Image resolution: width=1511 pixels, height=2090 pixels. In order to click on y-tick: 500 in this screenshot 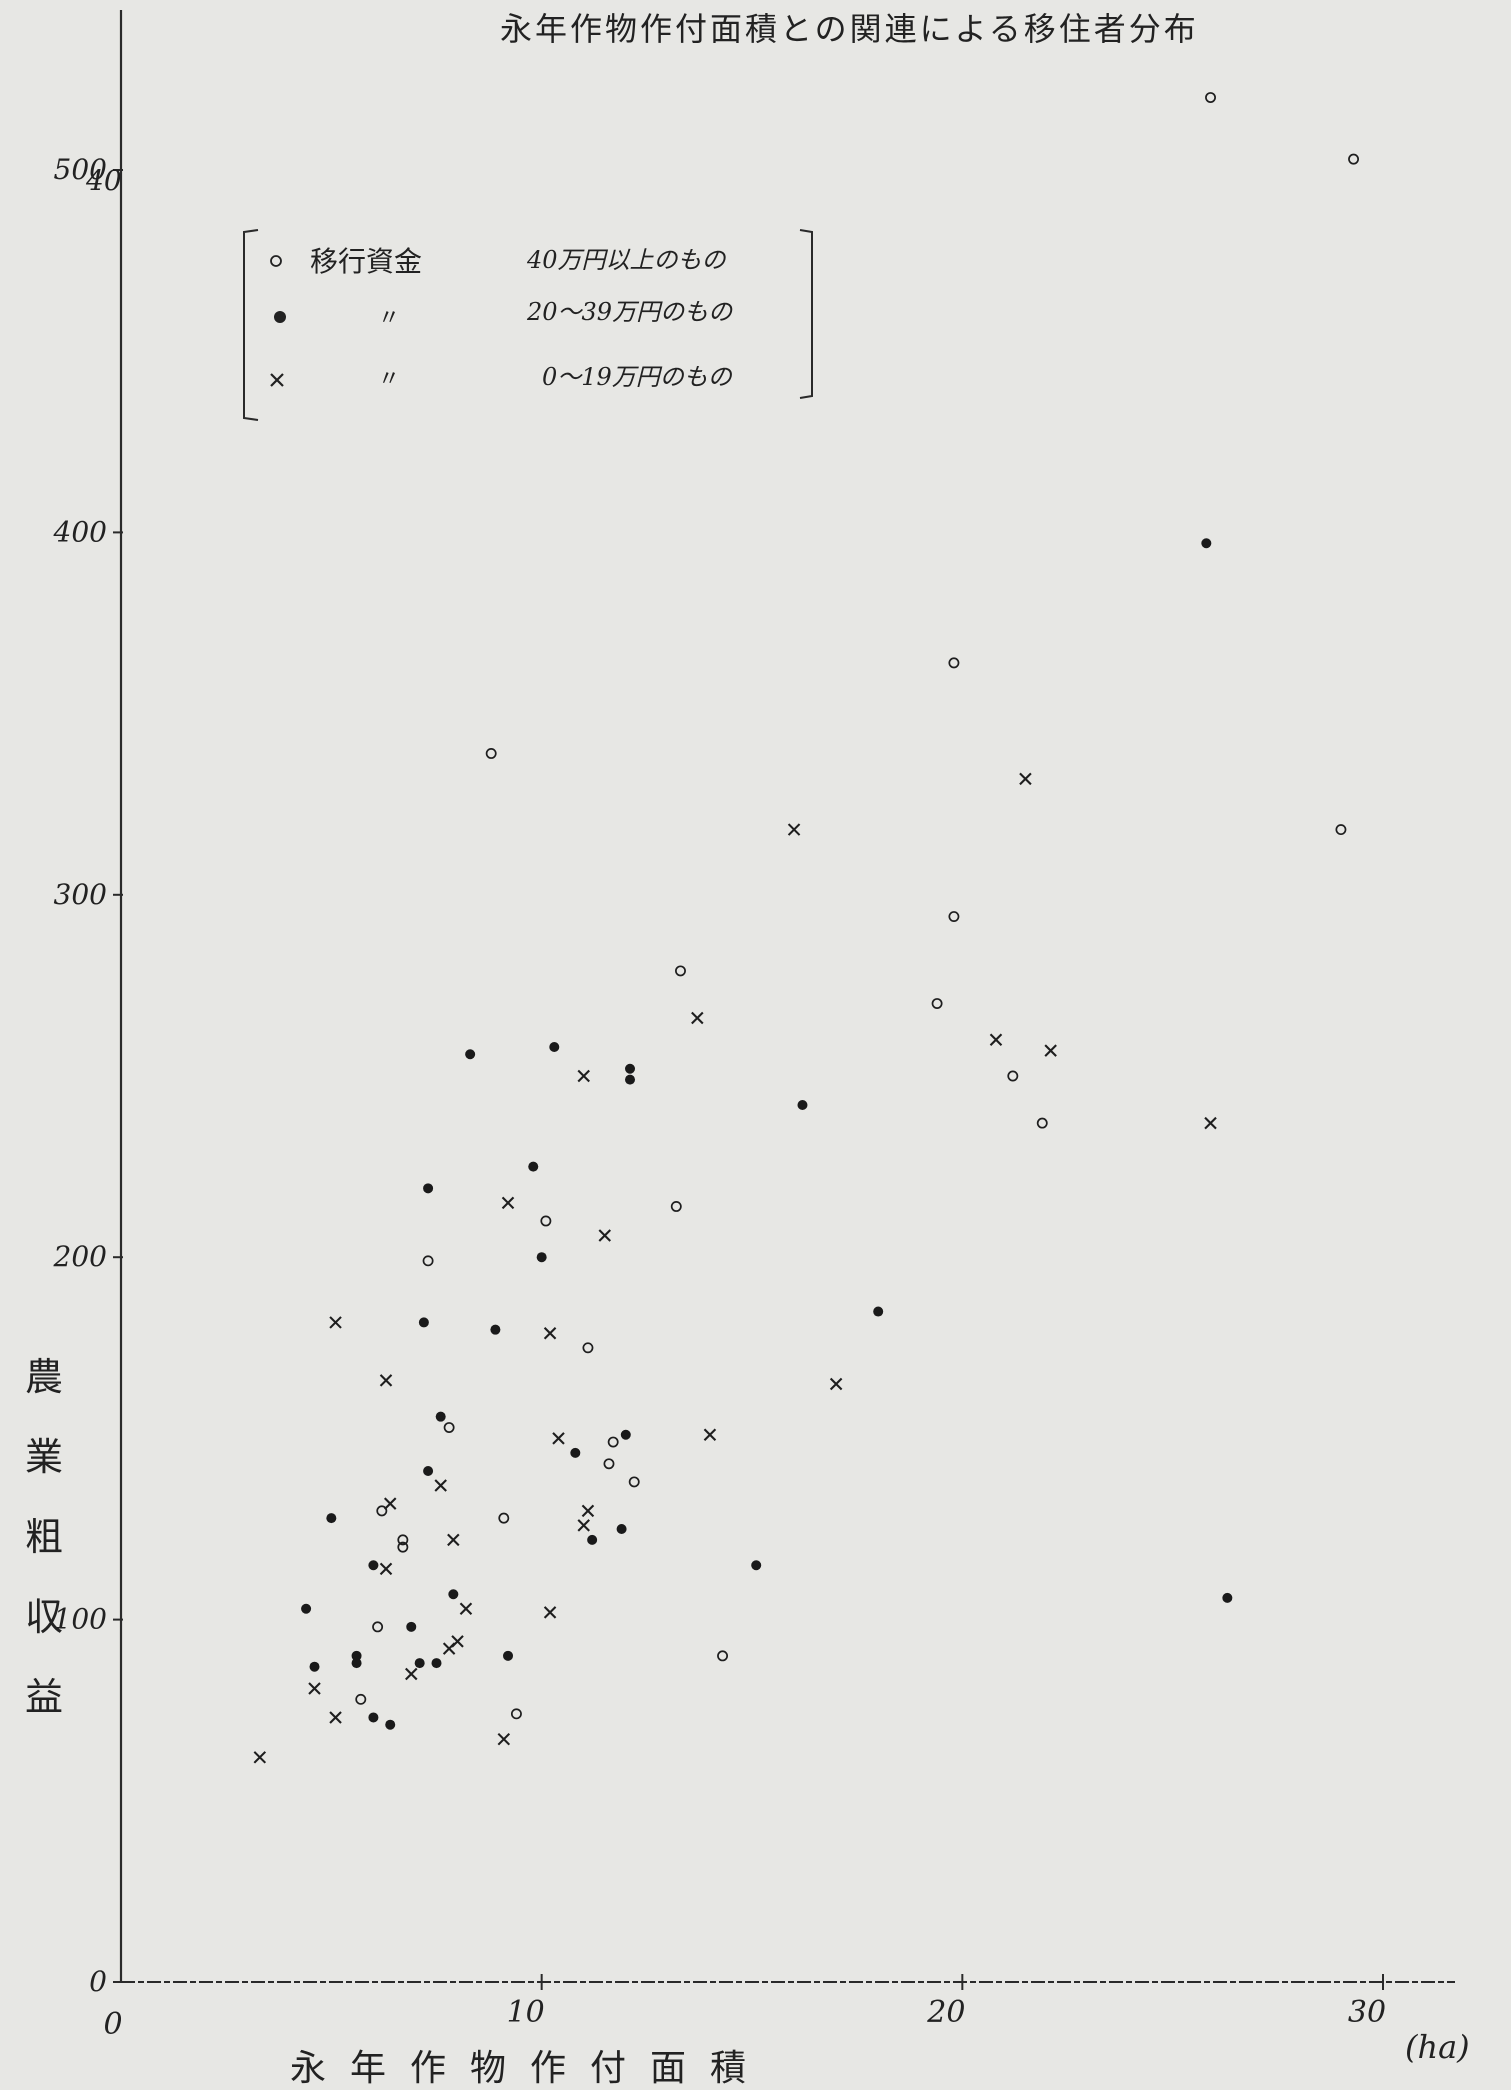, I will do `click(88, 169)`.